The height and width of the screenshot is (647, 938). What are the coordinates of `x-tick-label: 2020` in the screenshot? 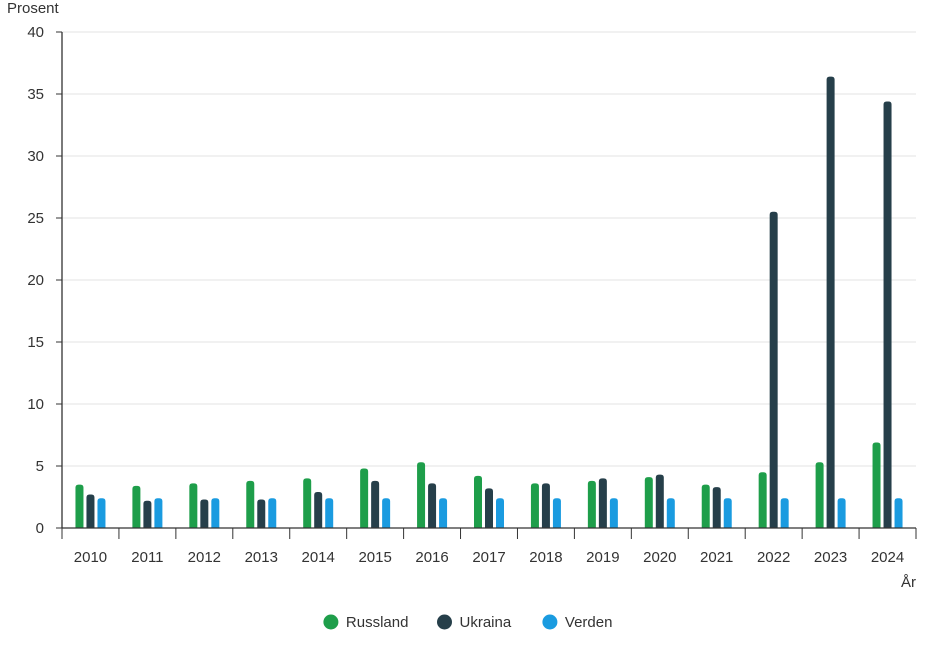 It's located at (659, 557).